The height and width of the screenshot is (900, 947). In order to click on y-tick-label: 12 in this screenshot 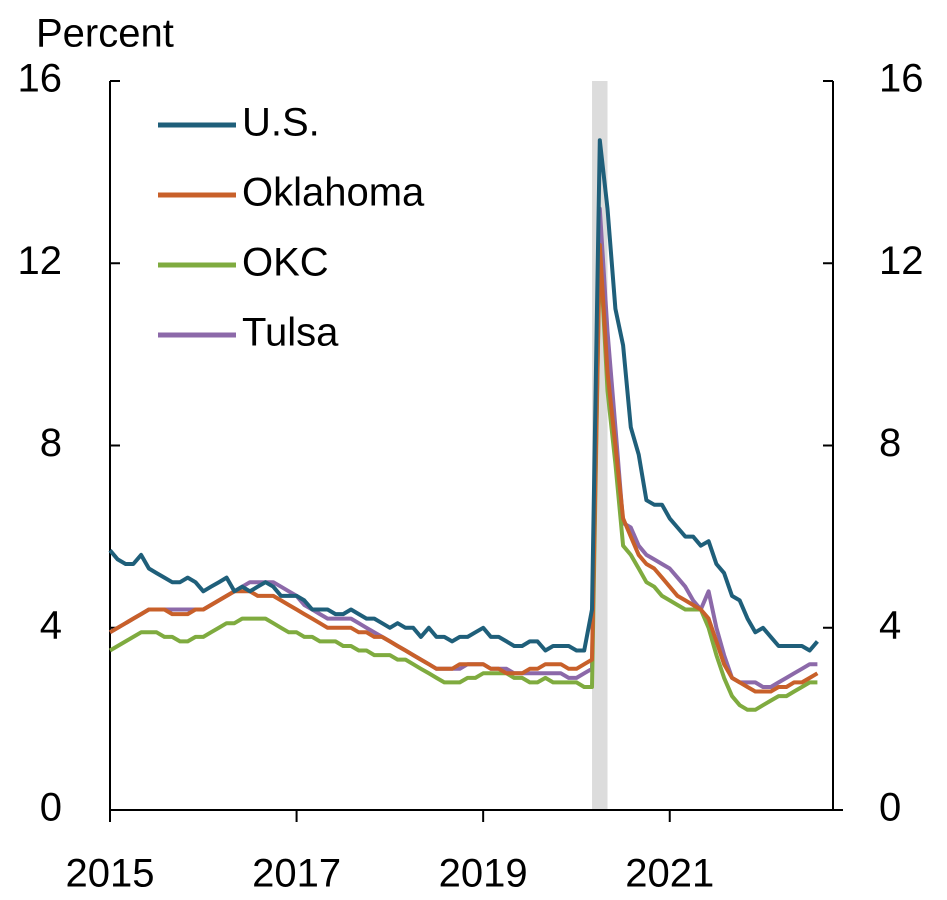, I will do `click(40, 261)`.